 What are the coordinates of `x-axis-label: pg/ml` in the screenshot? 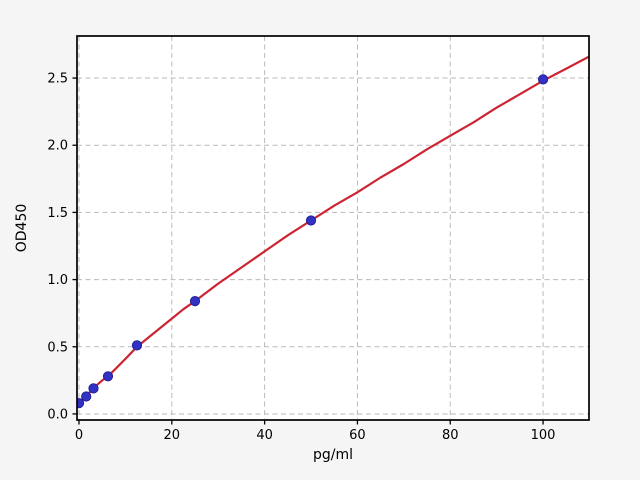 It's located at (333, 455).